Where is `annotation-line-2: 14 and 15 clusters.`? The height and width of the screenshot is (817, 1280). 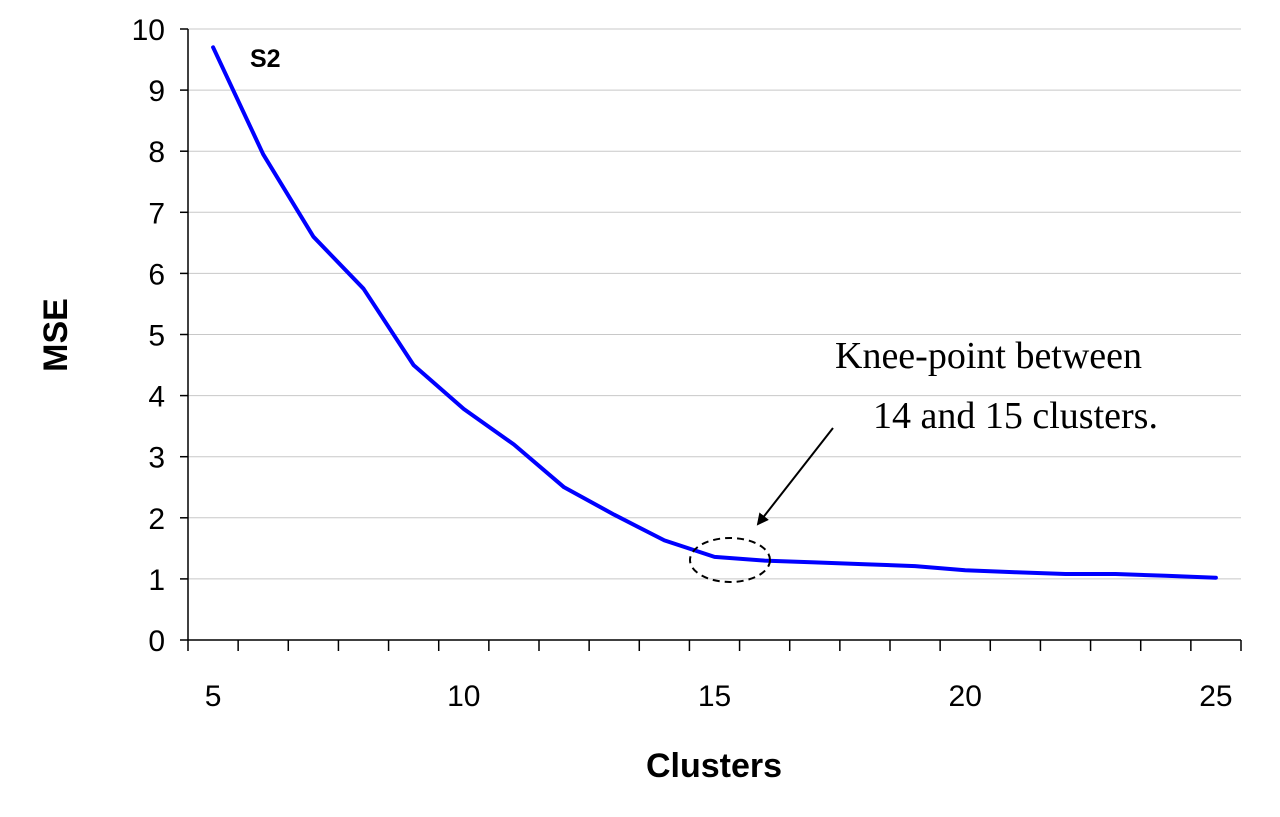 annotation-line-2: 14 and 15 clusters. is located at coordinates (1015, 416).